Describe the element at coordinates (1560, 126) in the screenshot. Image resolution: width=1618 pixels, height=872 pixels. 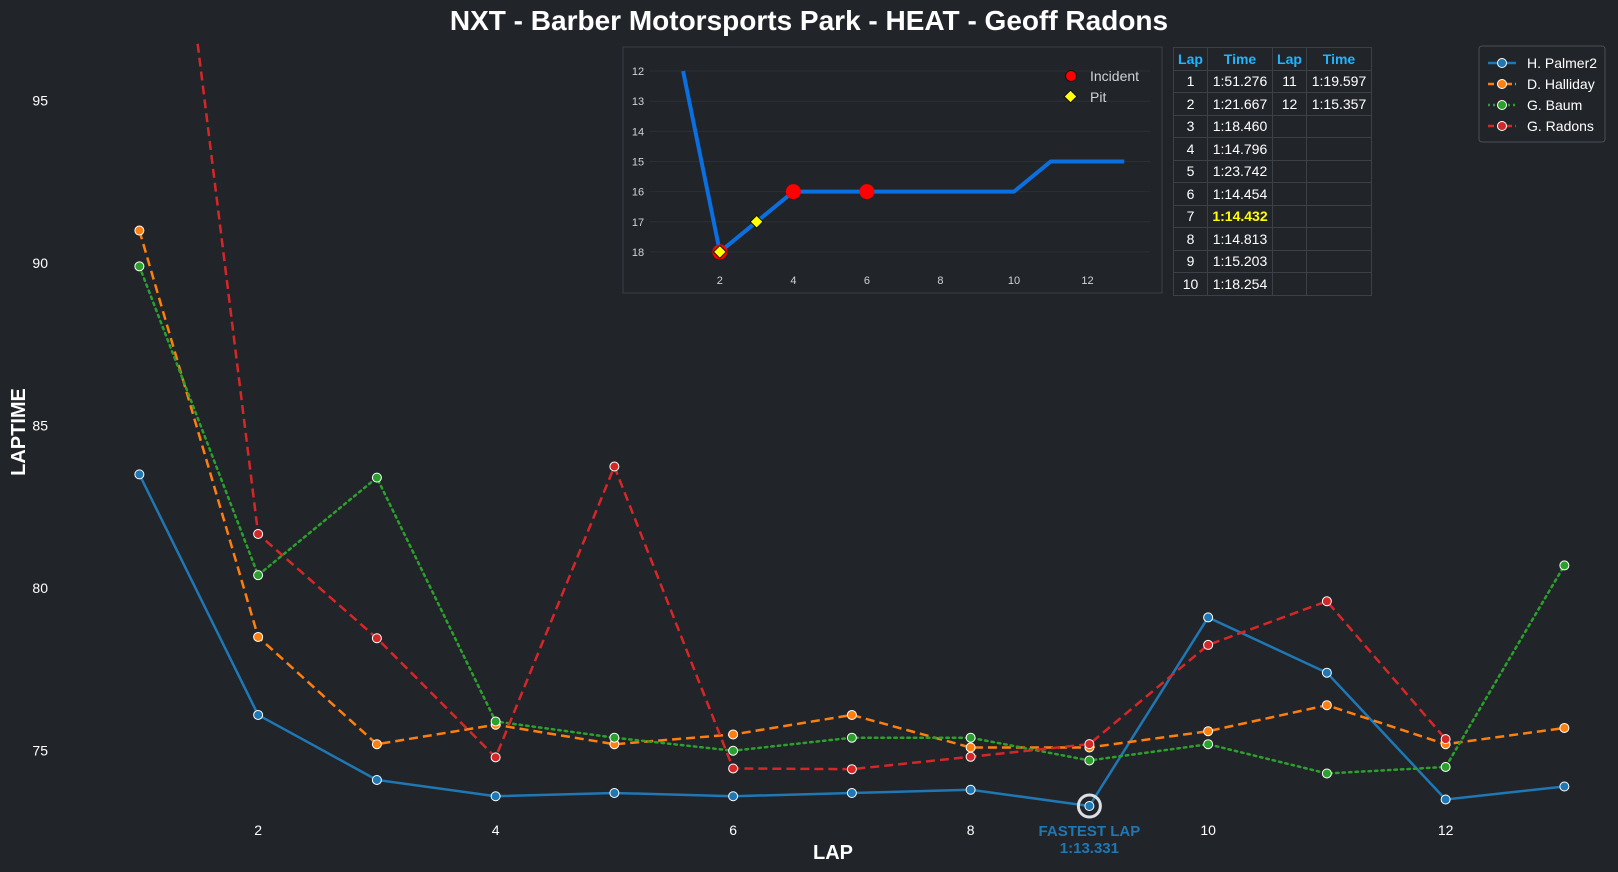
I see `legend-label: G. Radons` at that location.